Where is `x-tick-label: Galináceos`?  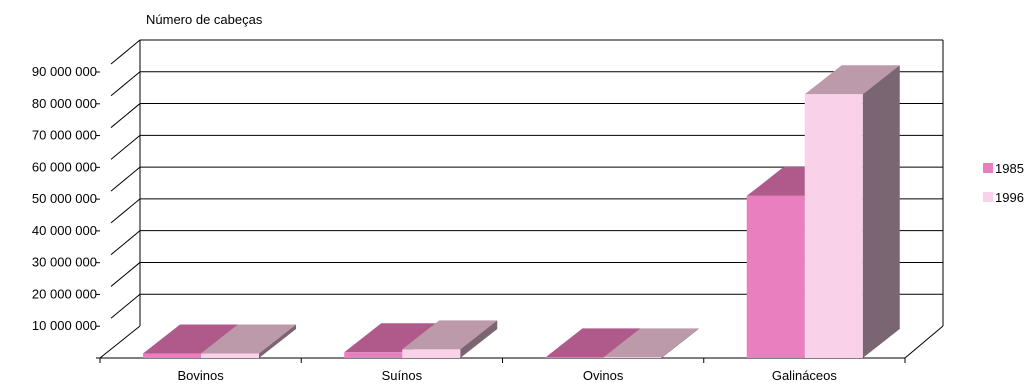 x-tick-label: Galináceos is located at coordinates (805, 375).